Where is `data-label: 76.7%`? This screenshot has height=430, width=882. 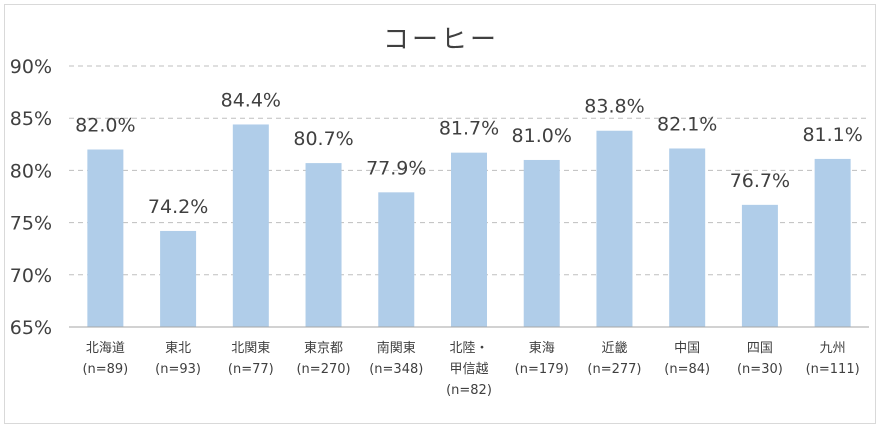
data-label: 76.7% is located at coordinates (760, 181).